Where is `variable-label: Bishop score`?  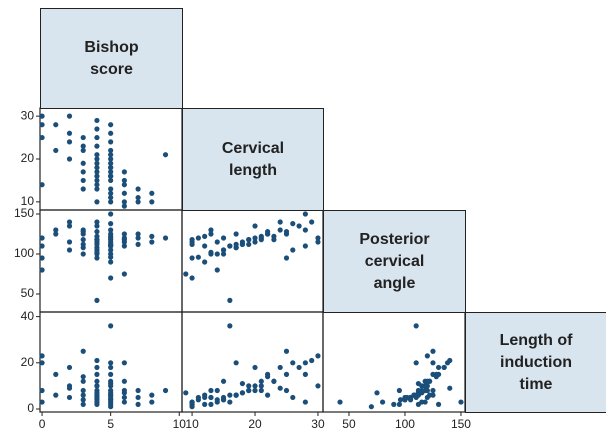
variable-label: Bishop score is located at coordinates (111, 58).